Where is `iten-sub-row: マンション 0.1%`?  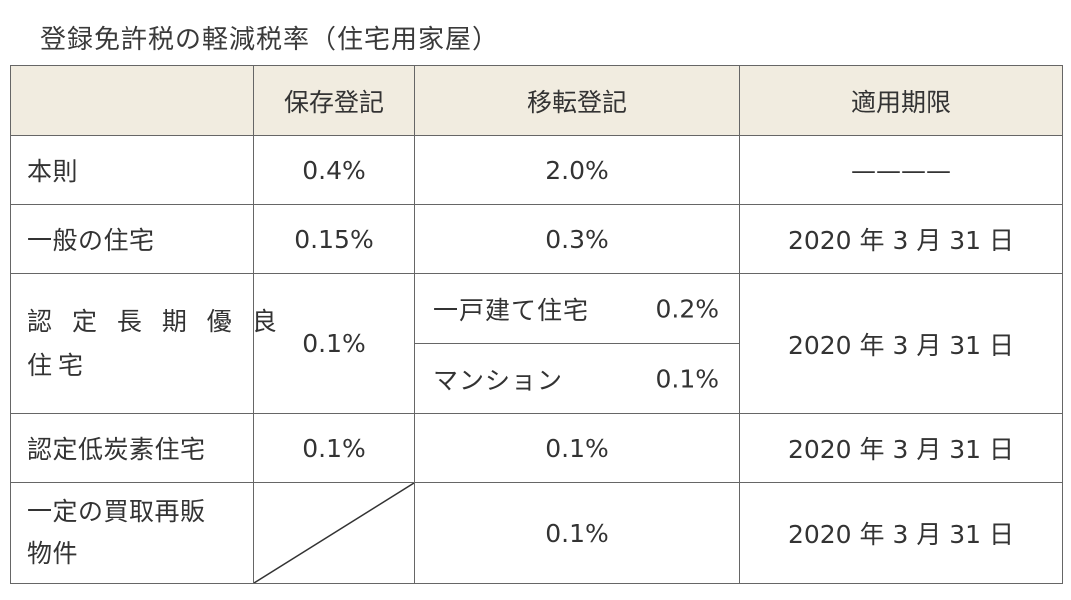 iten-sub-row: マンション 0.1% is located at coordinates (577, 378).